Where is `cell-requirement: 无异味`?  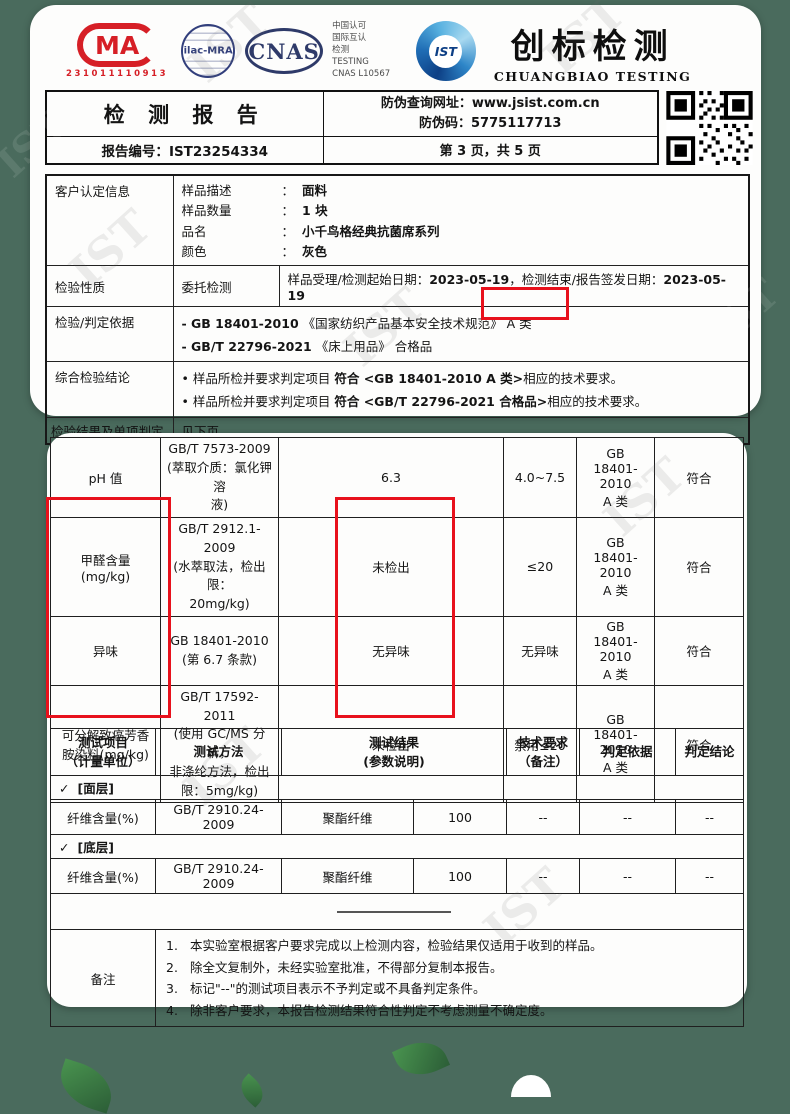
cell-requirement: 无异味 is located at coordinates (540, 650).